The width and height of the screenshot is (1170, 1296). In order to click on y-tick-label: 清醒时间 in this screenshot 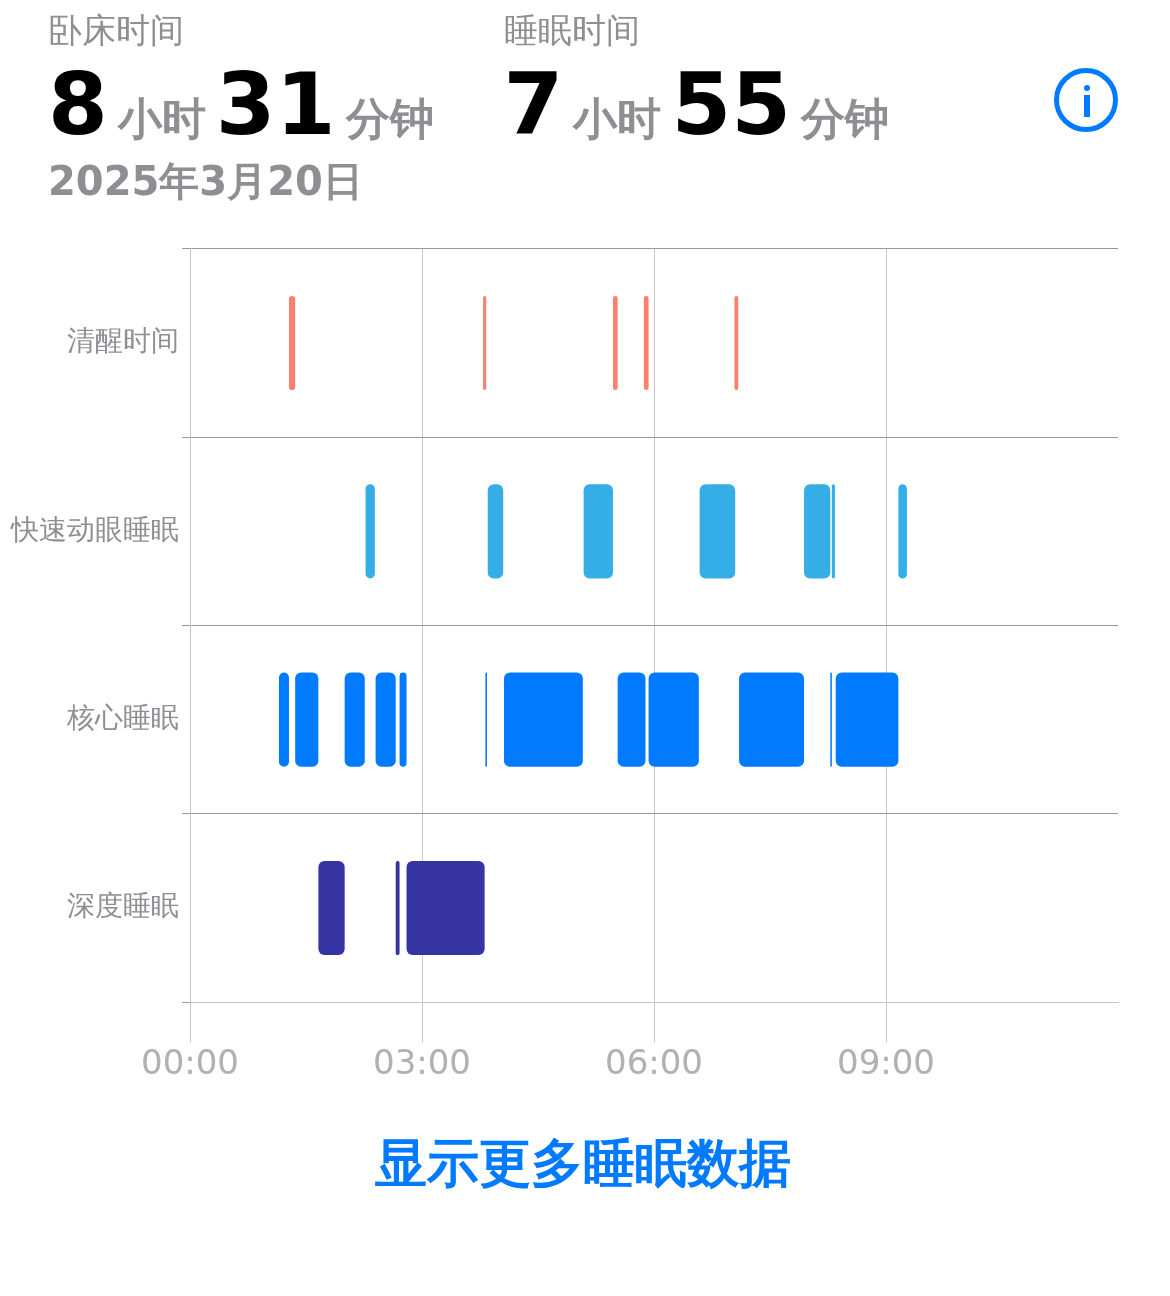, I will do `click(123, 341)`.